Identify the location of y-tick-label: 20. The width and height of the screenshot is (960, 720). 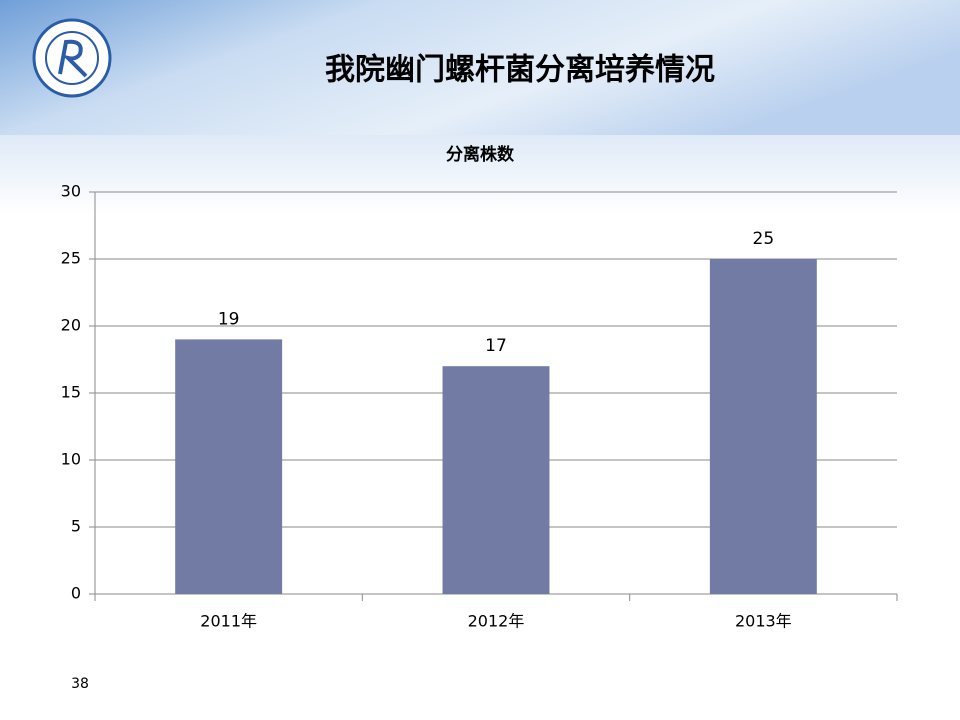
(71, 325).